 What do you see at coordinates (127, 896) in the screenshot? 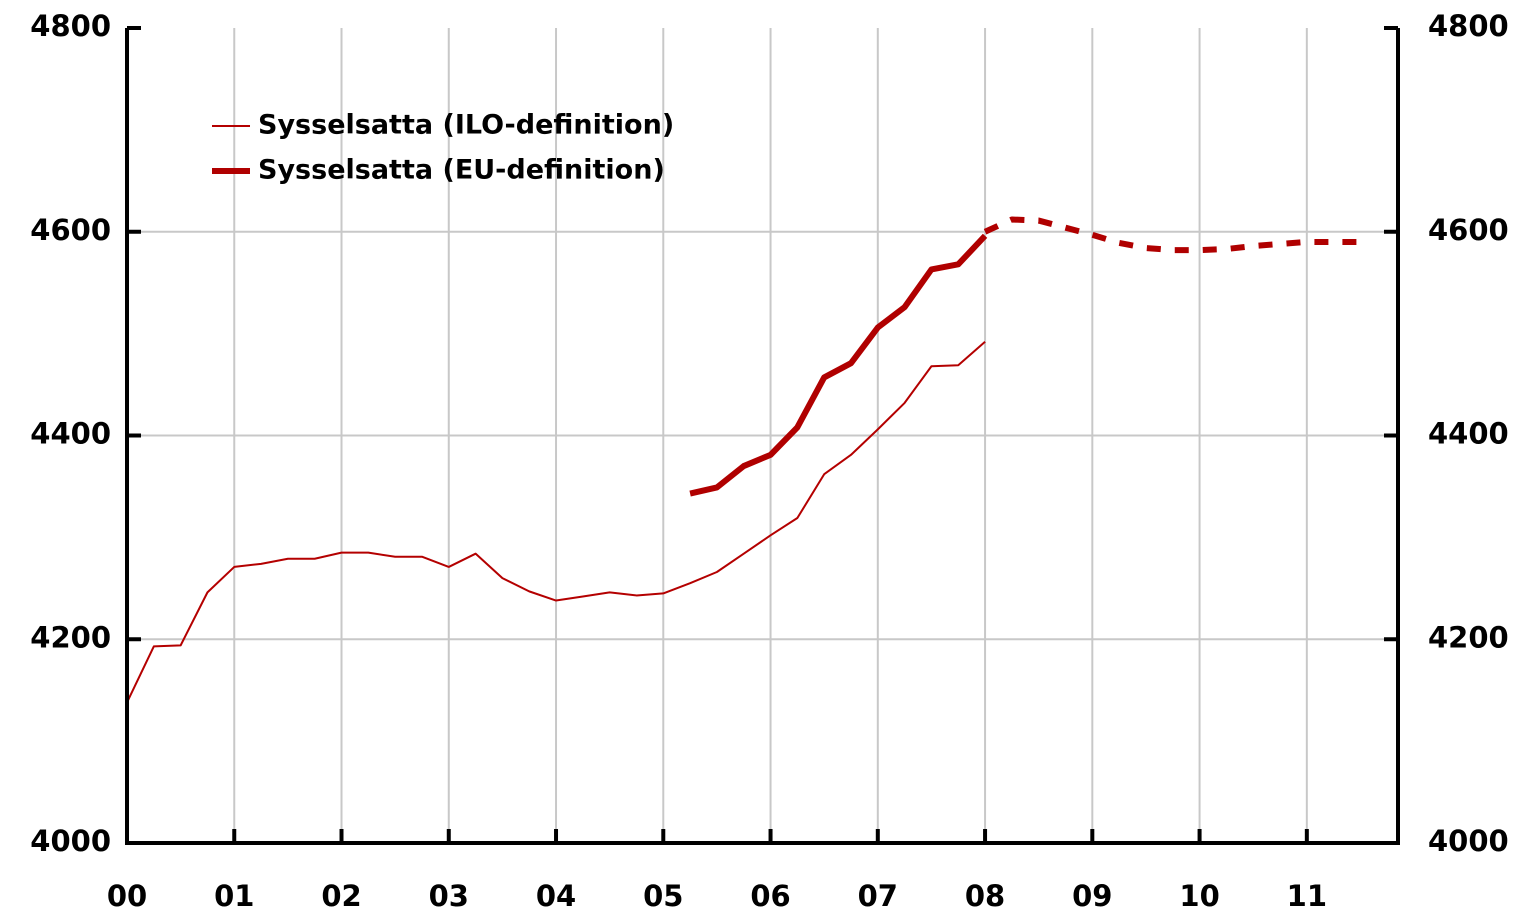
I see `x-tick-label: 00` at bounding box center [127, 896].